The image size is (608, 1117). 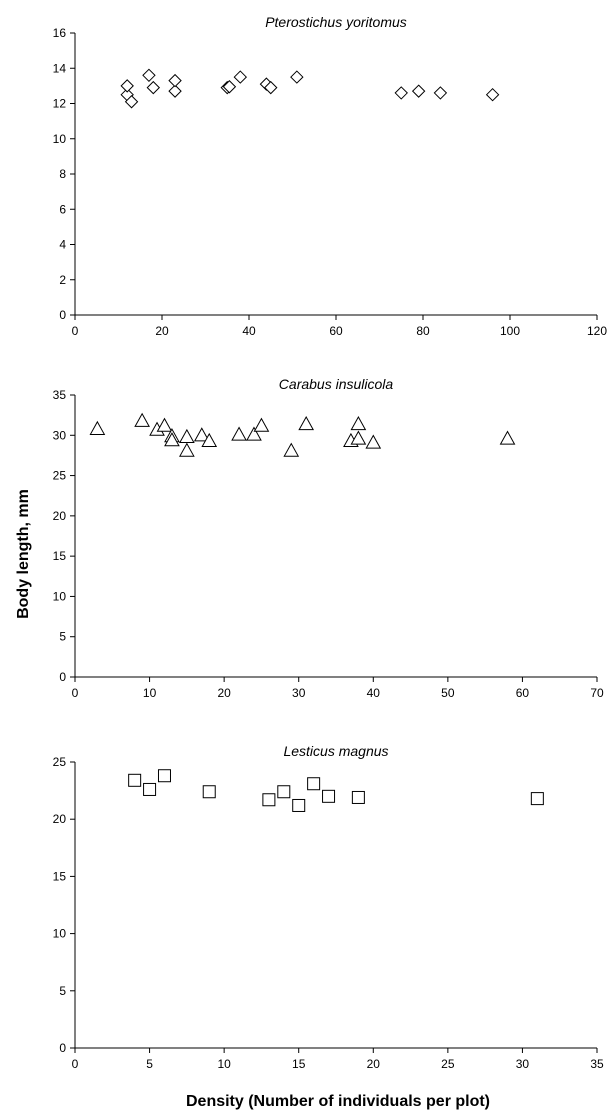 What do you see at coordinates (338, 1101) in the screenshot?
I see `x-axis-label: Density (Number of individuals per plot)` at bounding box center [338, 1101].